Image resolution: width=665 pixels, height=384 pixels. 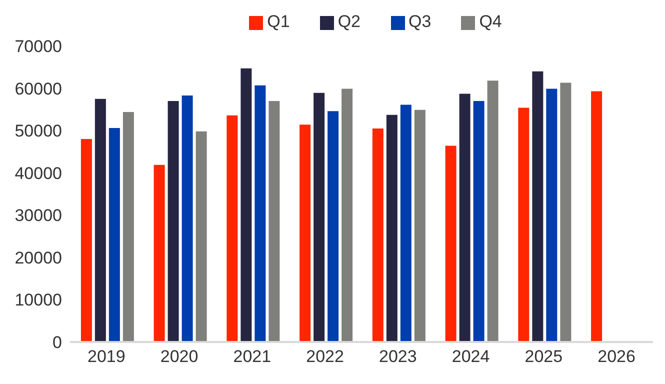 What do you see at coordinates (38, 216) in the screenshot?
I see `y-tick-label: 30000` at bounding box center [38, 216].